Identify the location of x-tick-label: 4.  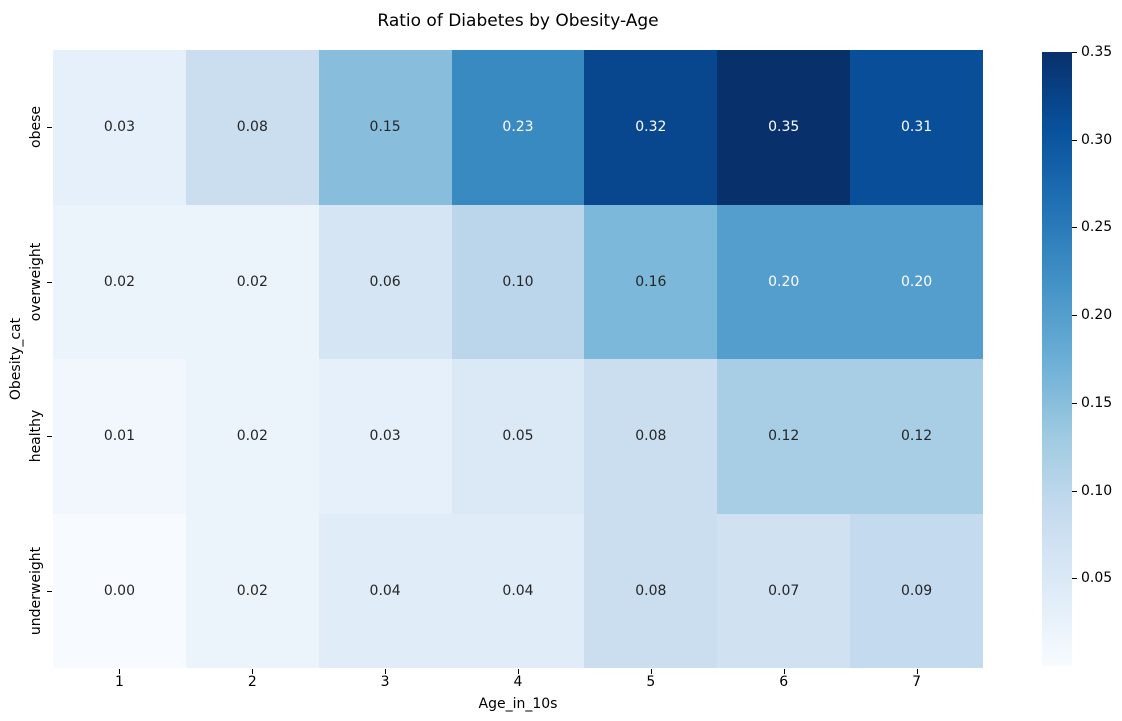
(518, 682).